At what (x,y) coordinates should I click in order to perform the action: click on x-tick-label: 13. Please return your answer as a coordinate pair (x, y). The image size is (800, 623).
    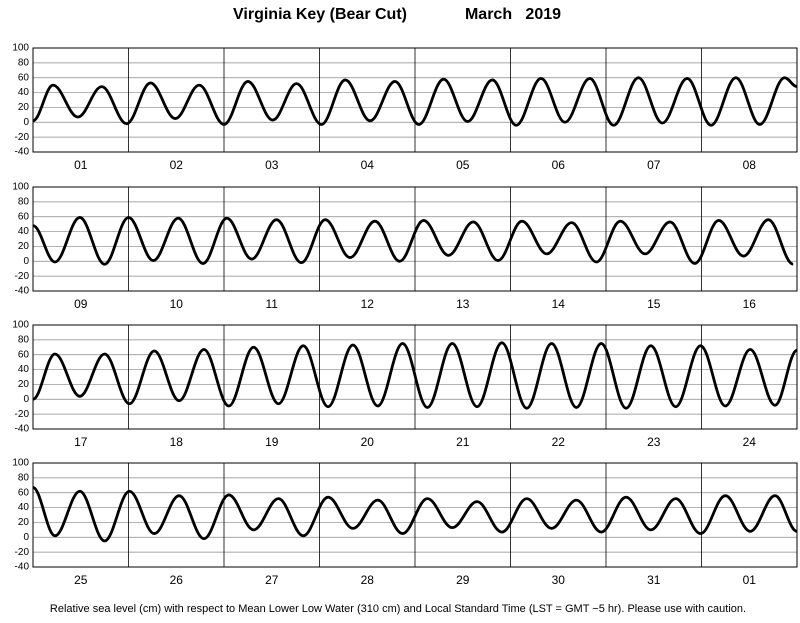
    Looking at the image, I should click on (463, 304).